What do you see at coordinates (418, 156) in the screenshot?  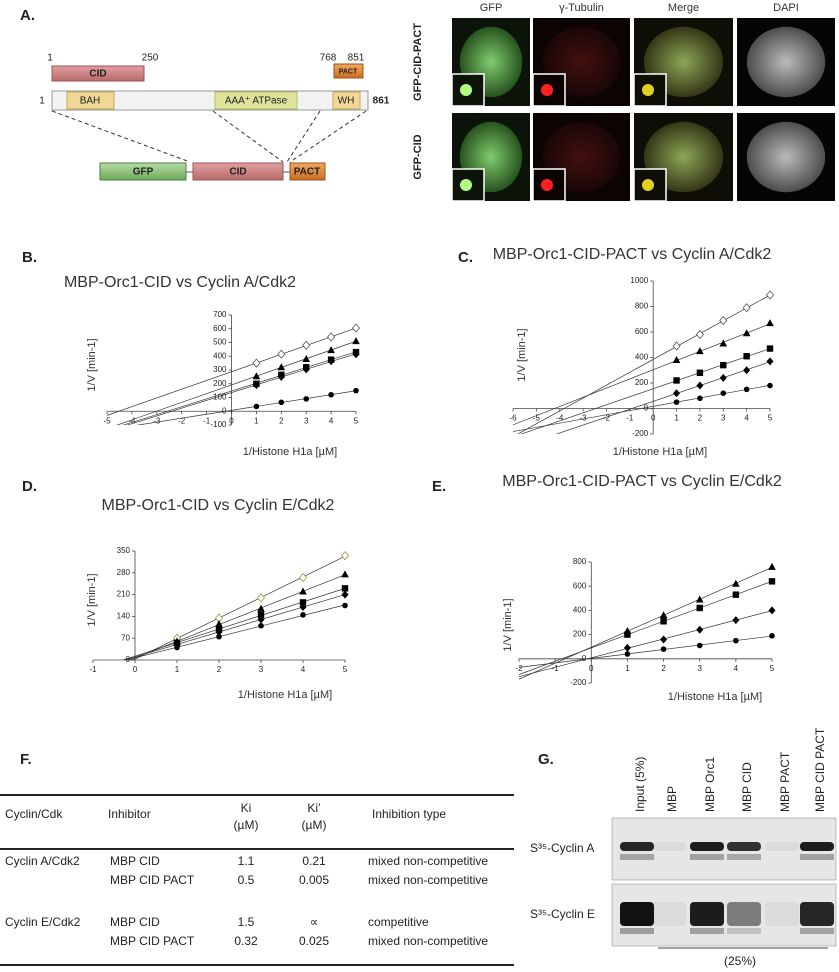 I see `row-label: GFP-CID` at bounding box center [418, 156].